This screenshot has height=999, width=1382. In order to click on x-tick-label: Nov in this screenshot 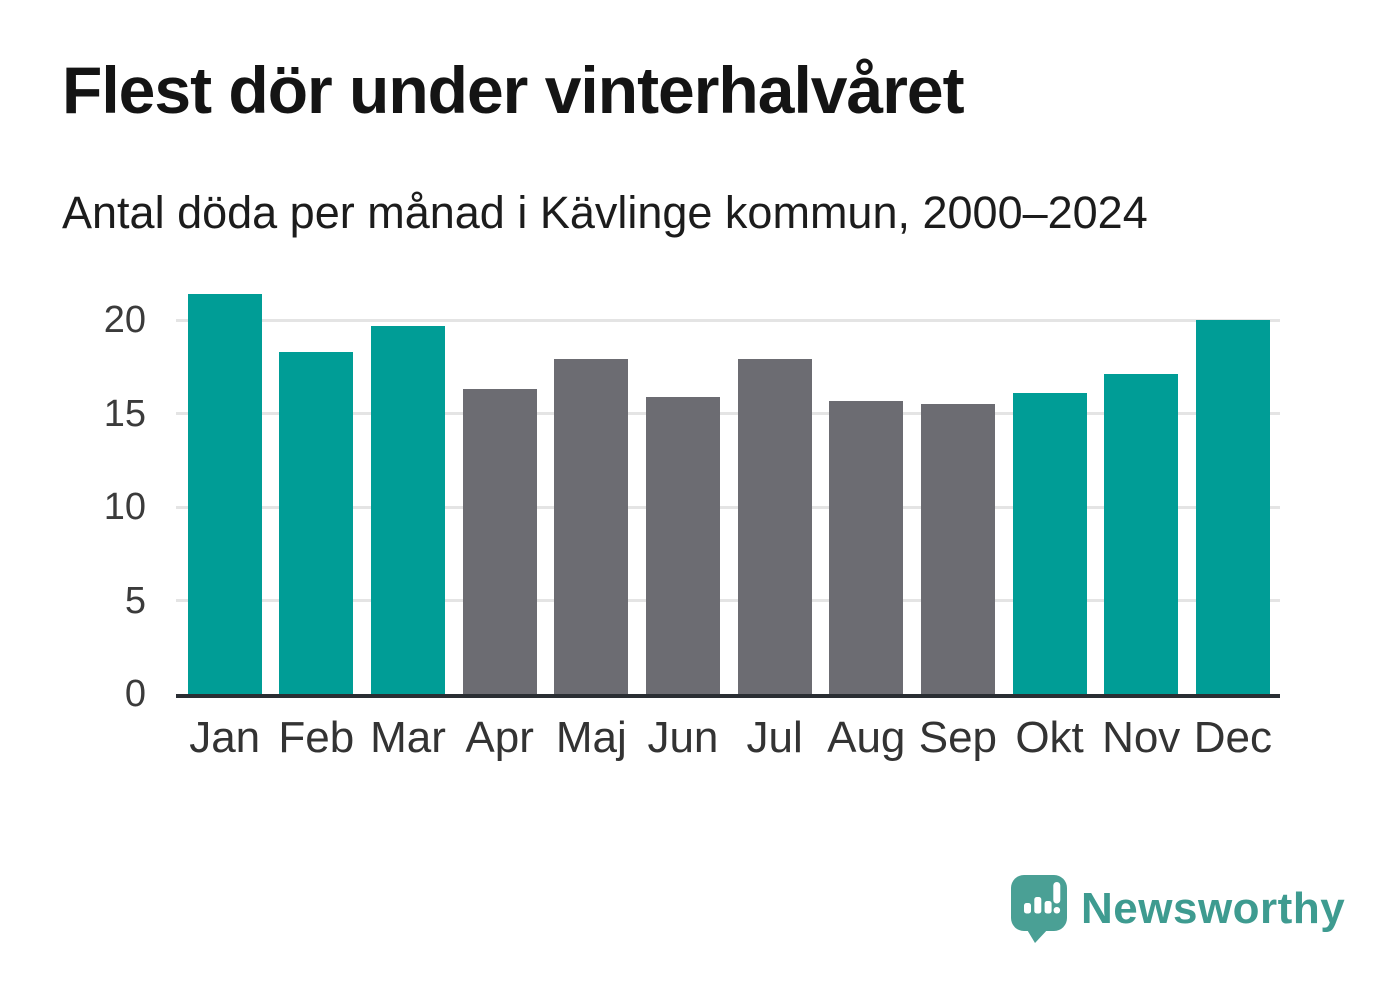, I will do `click(1141, 737)`.